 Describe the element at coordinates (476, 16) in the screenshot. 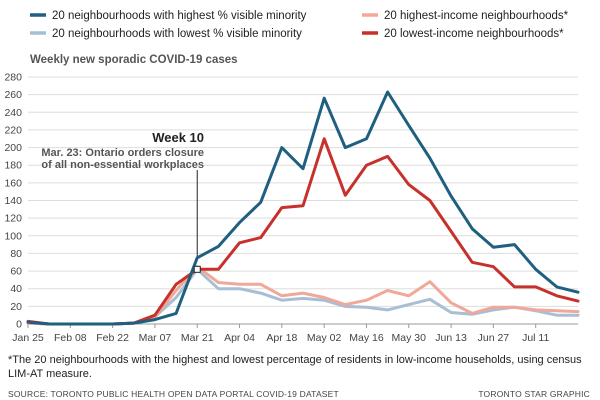

I see `legend-label-3: 20 highest-income neighbourhoods*` at that location.